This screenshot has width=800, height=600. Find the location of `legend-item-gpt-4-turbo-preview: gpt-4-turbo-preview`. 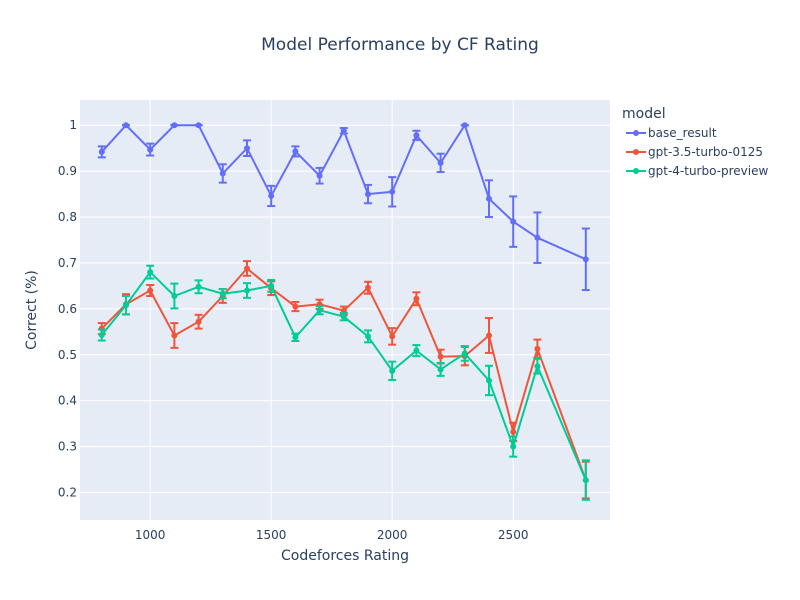

legend-item-gpt-4-turbo-preview: gpt-4-turbo-preview is located at coordinates (697, 171).